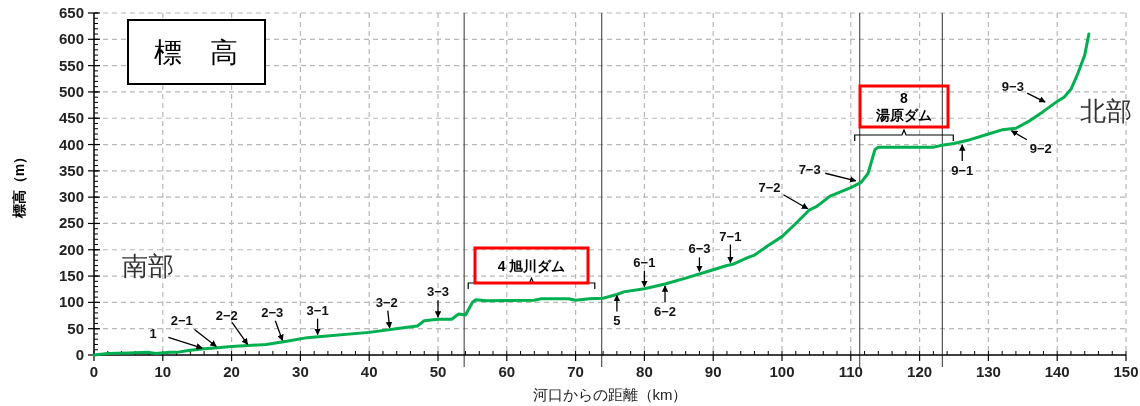 The image size is (1140, 406). I want to click on y-tick-label: 450, so click(71, 118).